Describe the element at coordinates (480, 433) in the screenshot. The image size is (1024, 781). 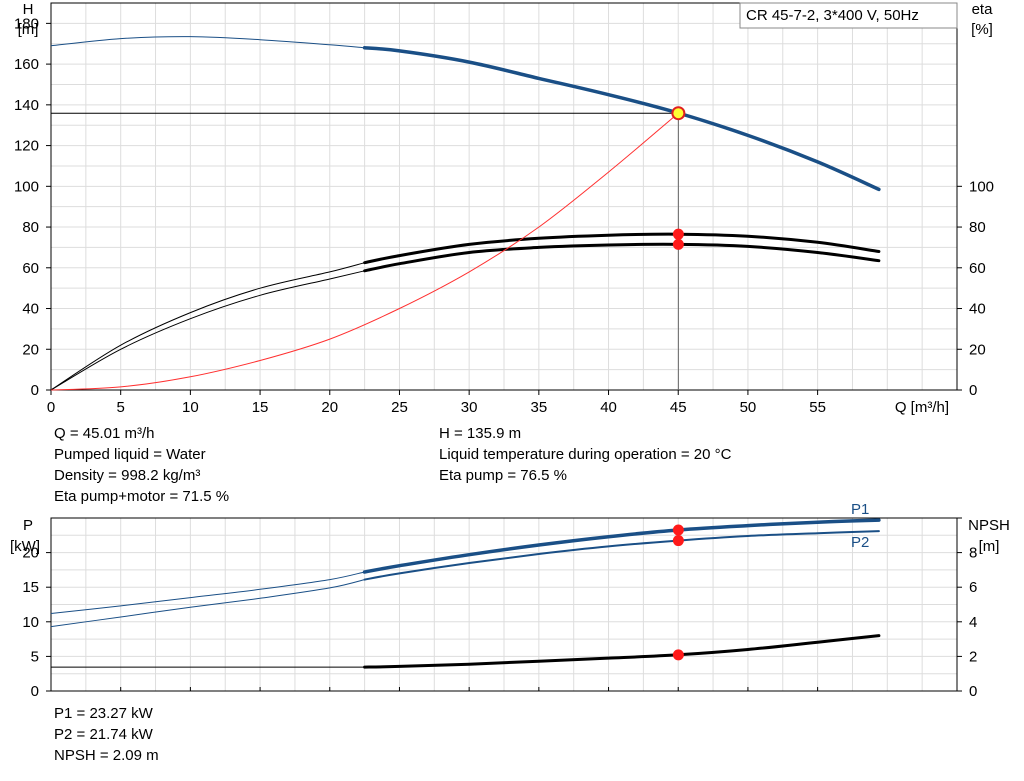
I see `readout-head: H = 135.9 m` at that location.